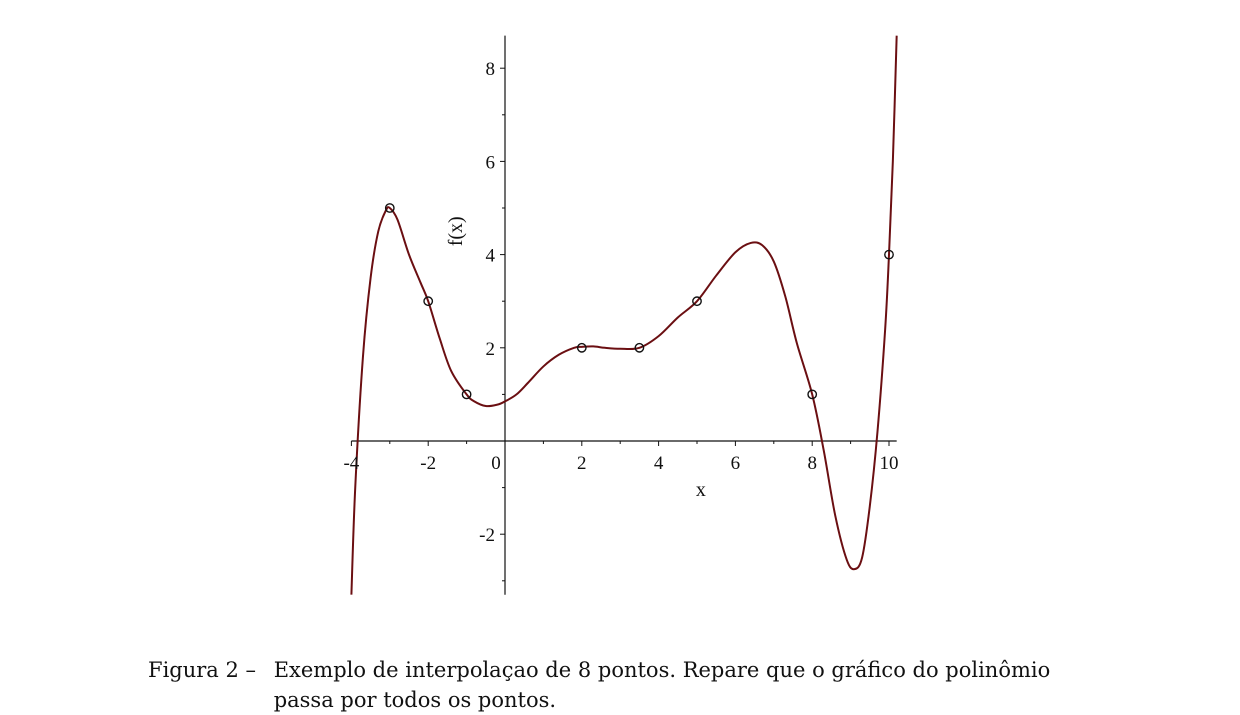 Image resolution: width=1240 pixels, height=715 pixels. What do you see at coordinates (491, 69) in the screenshot?
I see `y-tick-label: 8` at bounding box center [491, 69].